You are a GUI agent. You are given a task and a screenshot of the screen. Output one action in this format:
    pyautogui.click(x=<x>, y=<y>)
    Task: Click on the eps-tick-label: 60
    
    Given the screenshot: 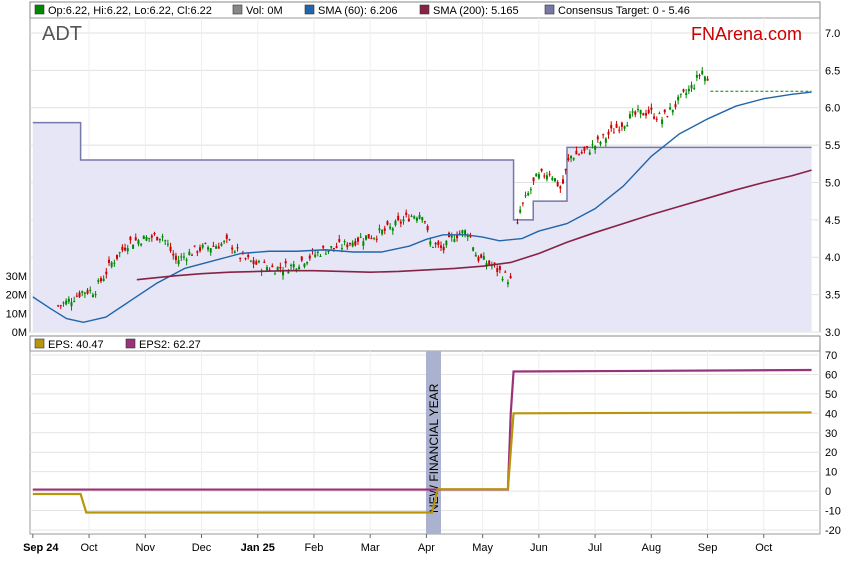 What is the action you would take?
    pyautogui.click(x=831, y=375)
    